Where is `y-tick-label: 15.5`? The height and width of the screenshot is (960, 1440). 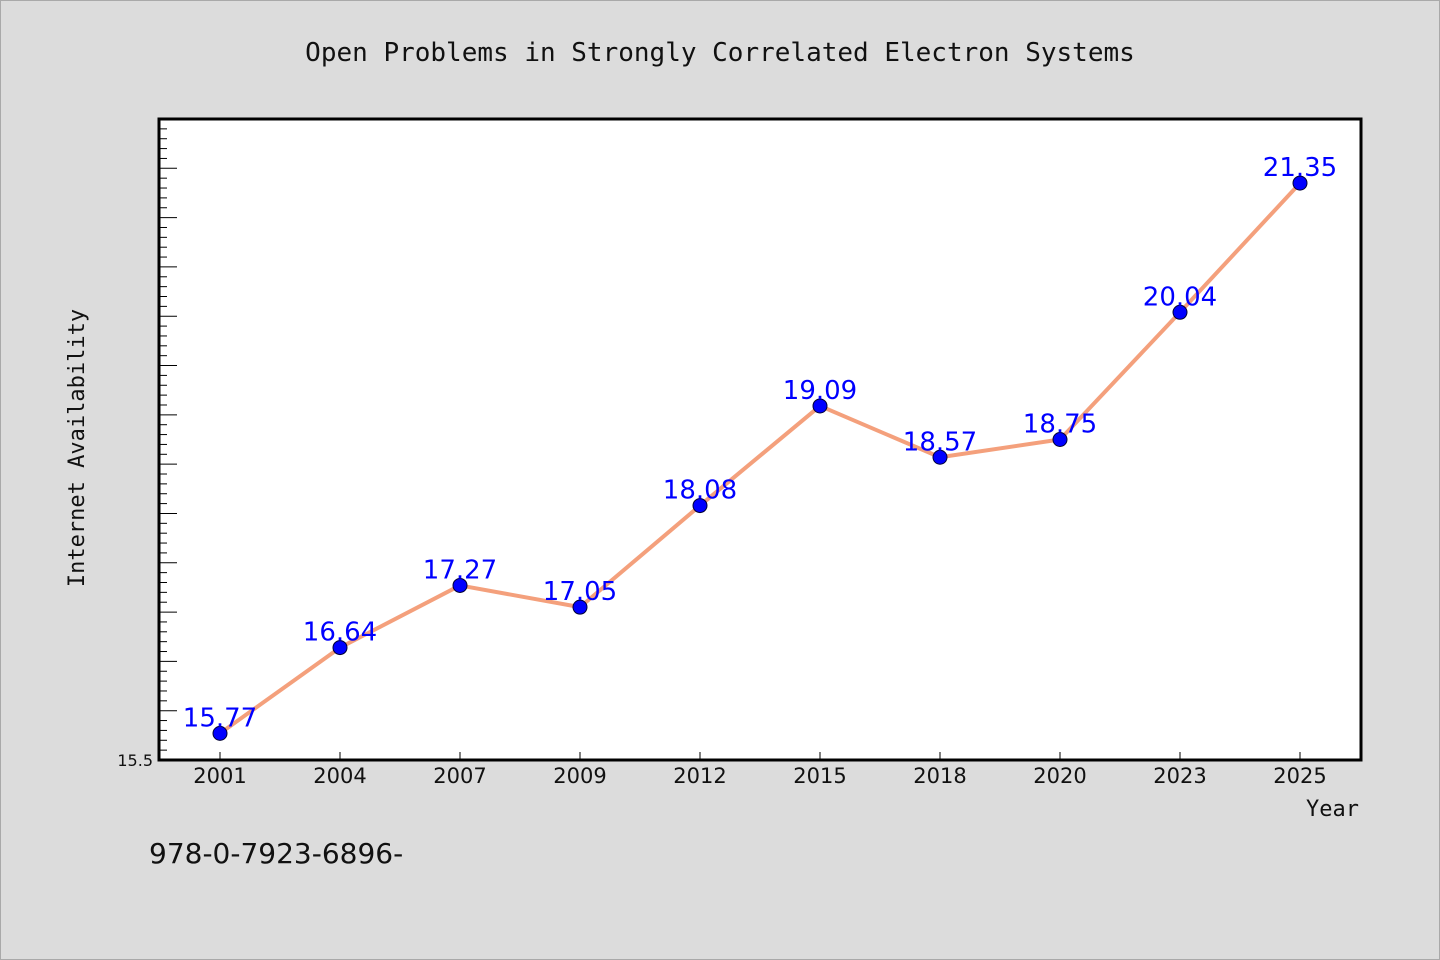
y-tick-label: 15.5 is located at coordinates (135, 760).